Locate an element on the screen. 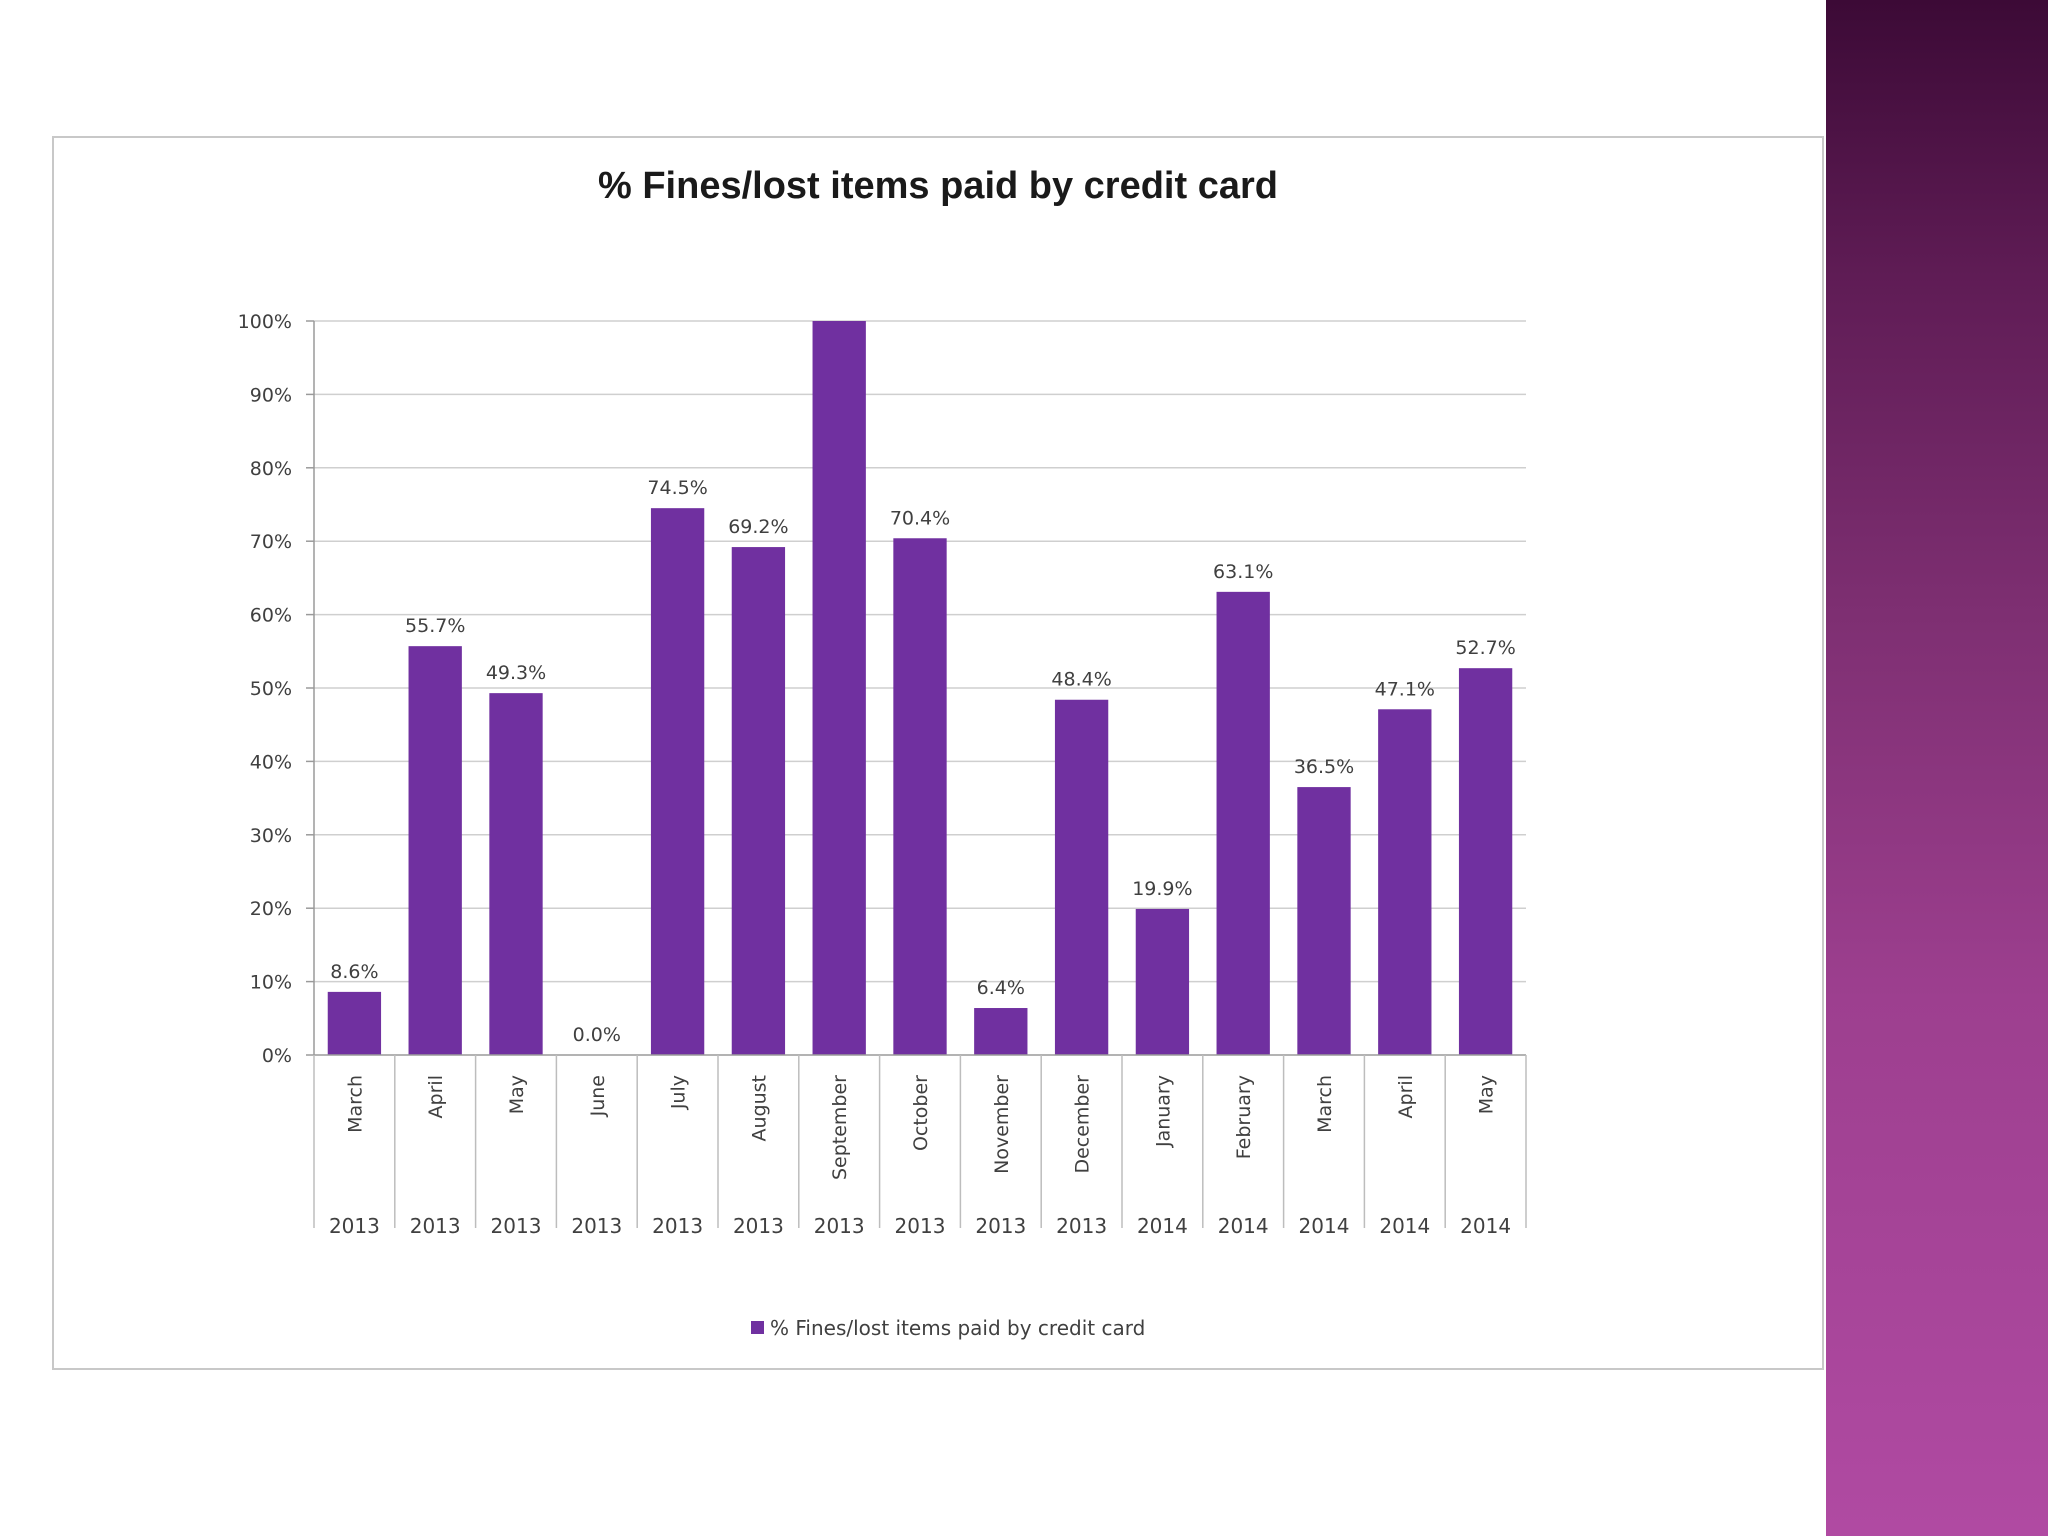 This screenshot has width=2048, height=1536. data-label: 19.9% is located at coordinates (1162, 889).